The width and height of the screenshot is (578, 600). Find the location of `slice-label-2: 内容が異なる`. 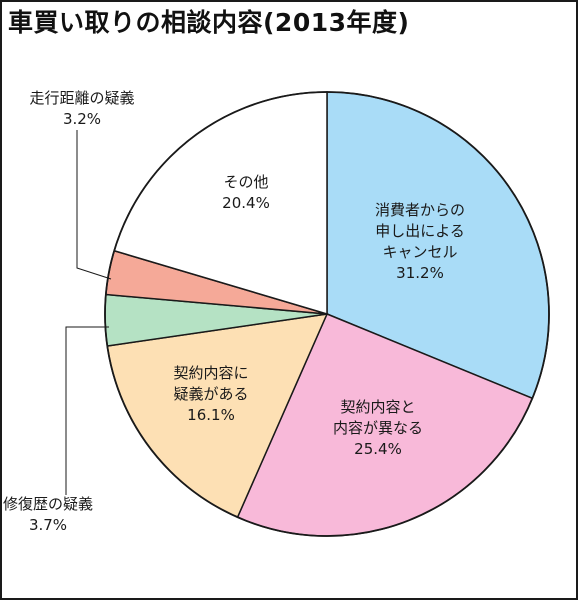

slice-label-2: 内容が異なる is located at coordinates (378, 428).